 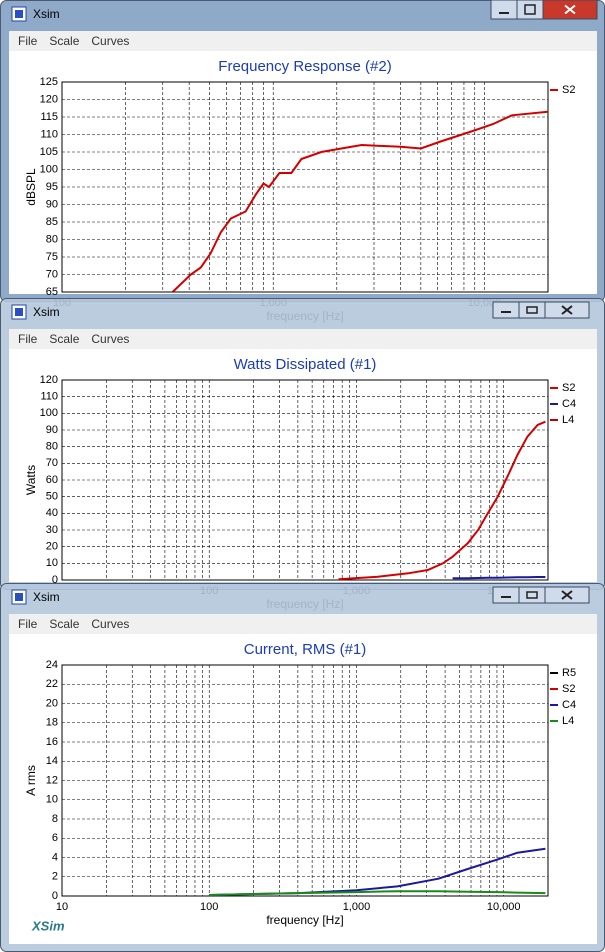 What do you see at coordinates (504, 907) in the screenshot?
I see `x-tick-label: 10,000` at bounding box center [504, 907].